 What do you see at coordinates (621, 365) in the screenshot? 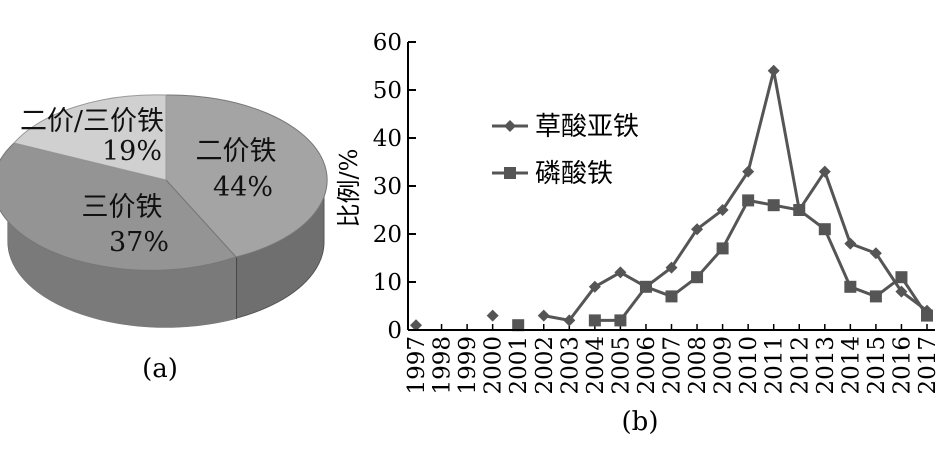
I see `x-tick-label: 2005` at bounding box center [621, 365].